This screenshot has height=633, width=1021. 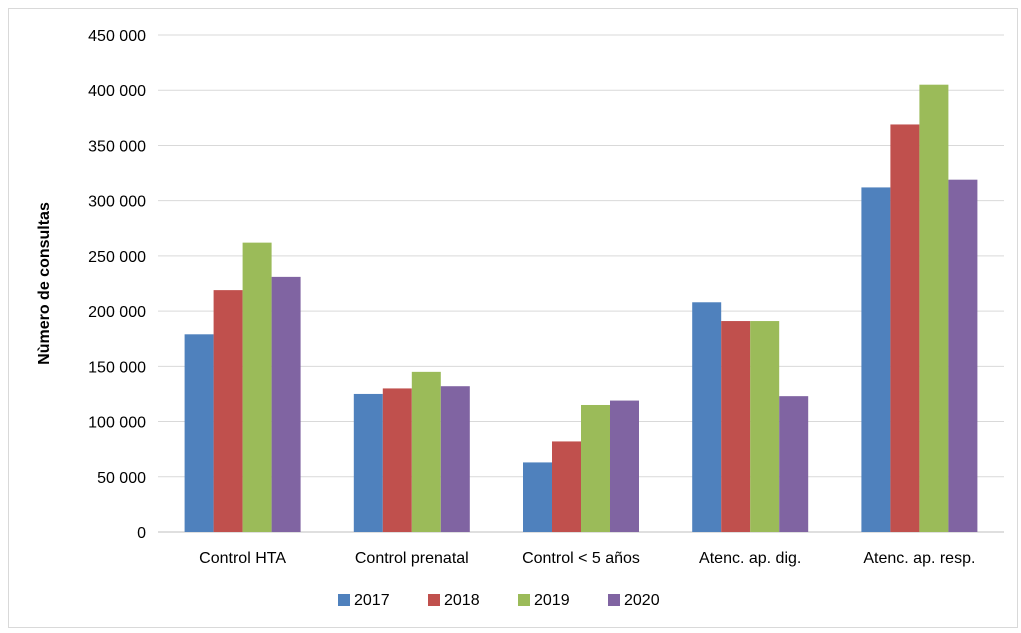 I want to click on x-tick-label: Control < 5 años, so click(x=581, y=558).